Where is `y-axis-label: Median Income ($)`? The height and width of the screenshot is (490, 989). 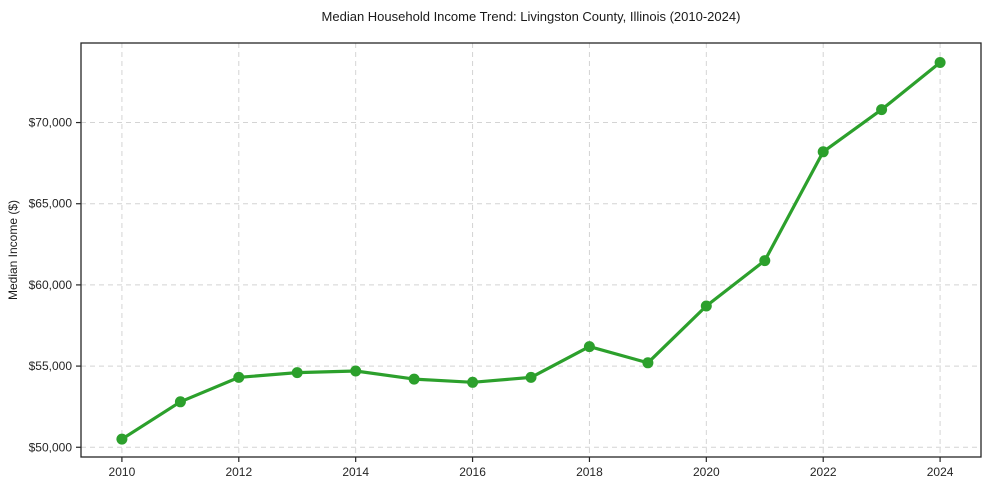 y-axis-label: Median Income ($) is located at coordinates (13, 250).